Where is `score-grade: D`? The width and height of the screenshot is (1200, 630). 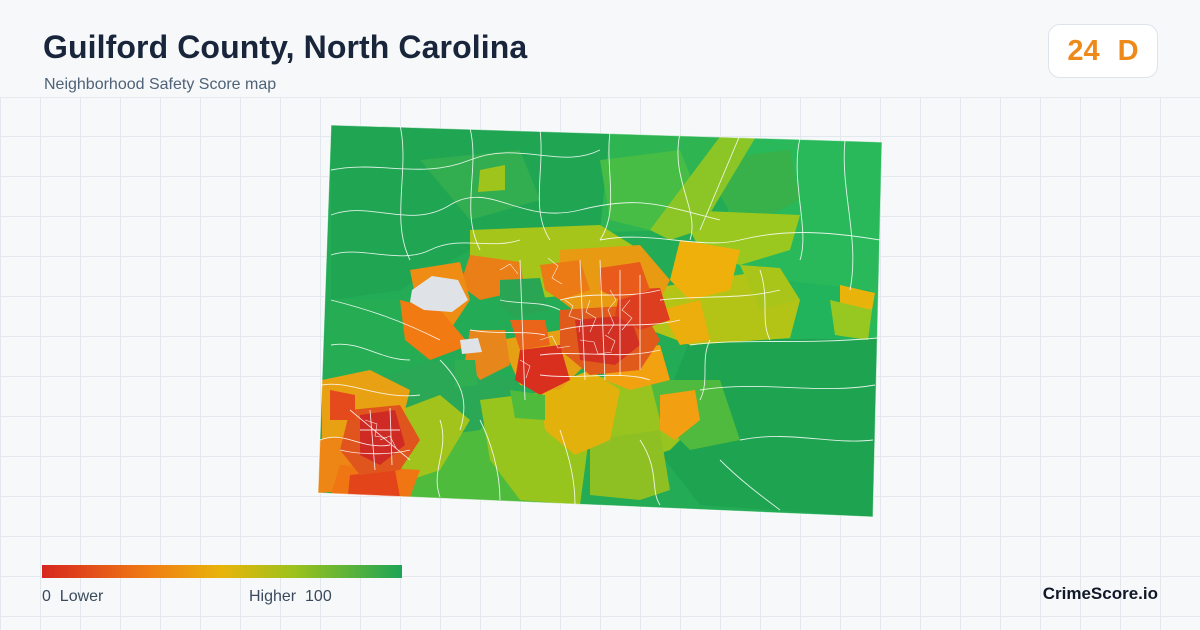
score-grade: D is located at coordinates (1128, 50).